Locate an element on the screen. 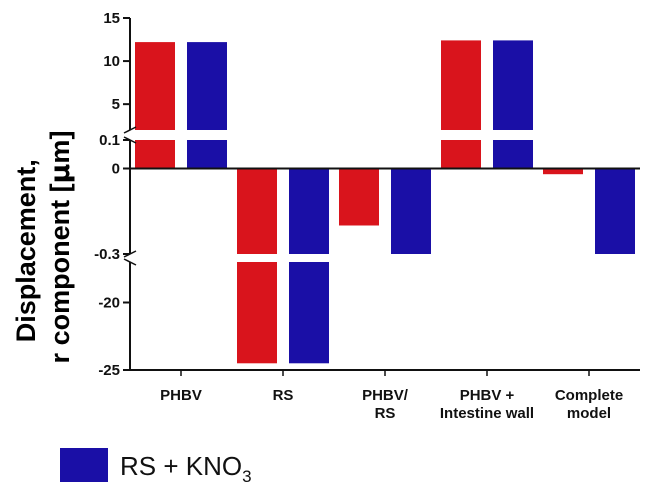 This screenshot has width=654, height=486. category-label-5: Complete model is located at coordinates (589, 404).